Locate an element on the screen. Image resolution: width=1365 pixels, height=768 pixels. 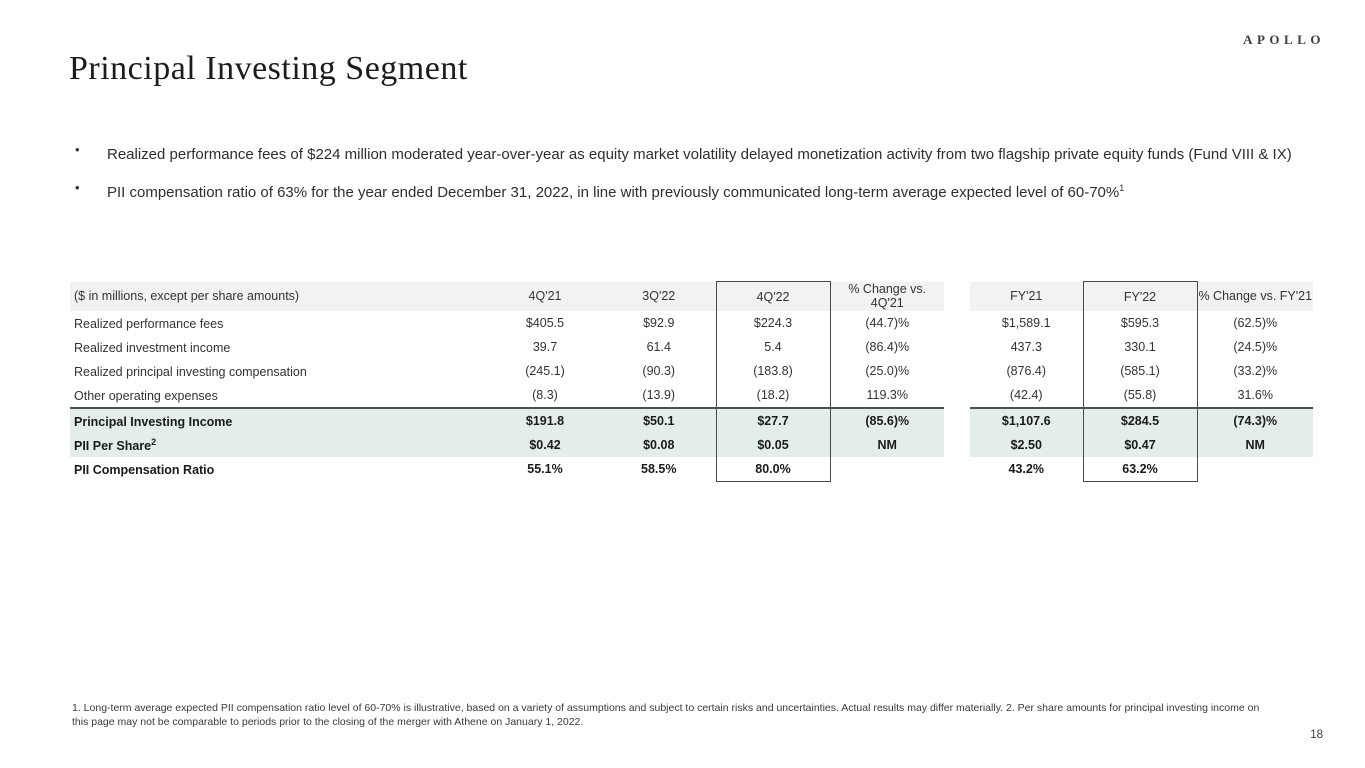
table-cell: $1,589.1 is located at coordinates (1026, 323).